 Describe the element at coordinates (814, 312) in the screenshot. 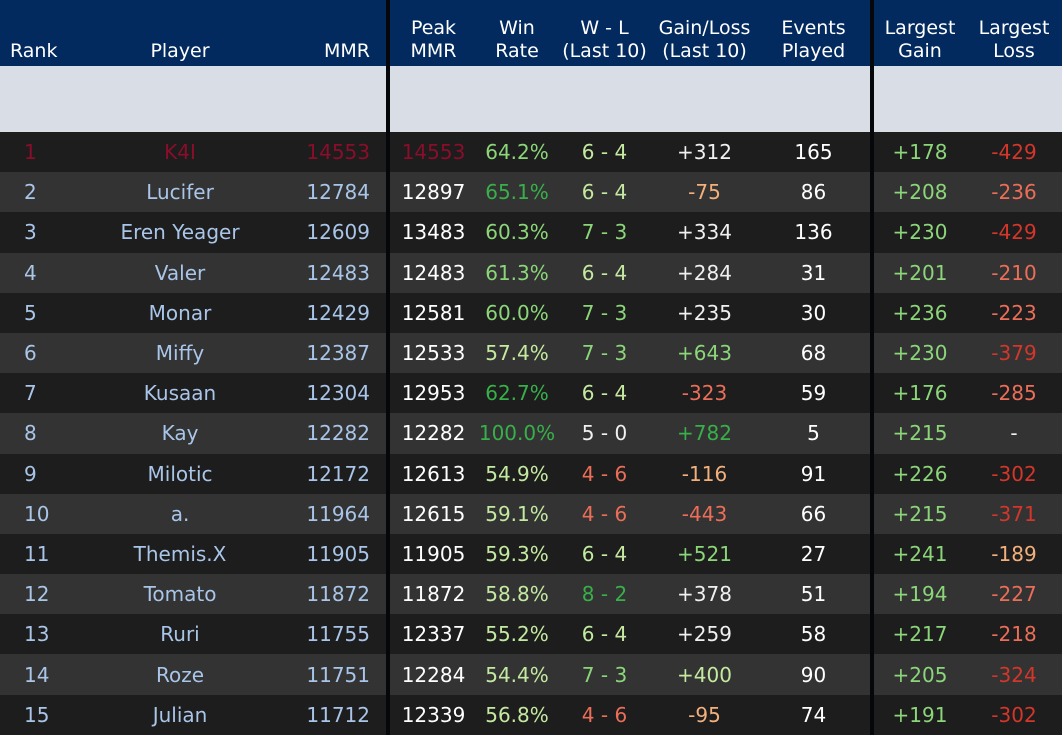

I see `events-played-cell: 30` at that location.